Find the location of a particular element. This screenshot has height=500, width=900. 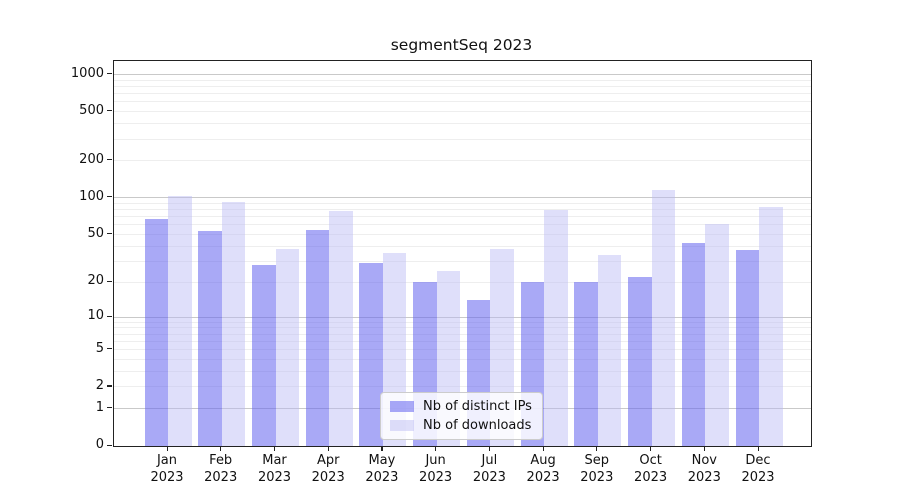

x-tick-label: Jun 2023 is located at coordinates (436, 469).